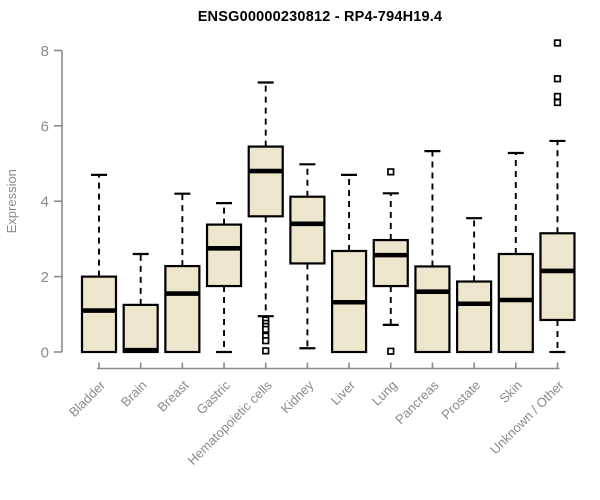  Describe the element at coordinates (417, 402) in the screenshot. I see `x-tick-label: Pancreas` at that location.